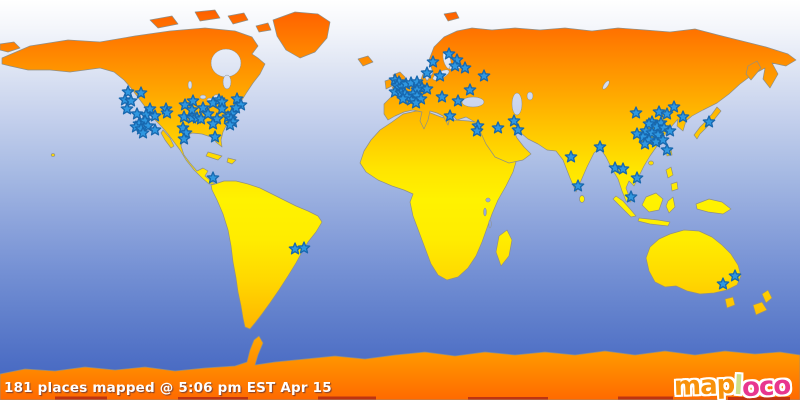  I want to click on chukotka-wrap, so click(10, 47).